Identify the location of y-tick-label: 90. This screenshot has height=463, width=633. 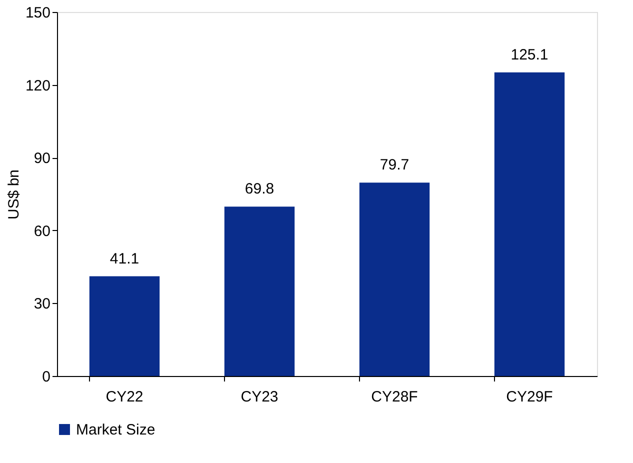
(42, 159).